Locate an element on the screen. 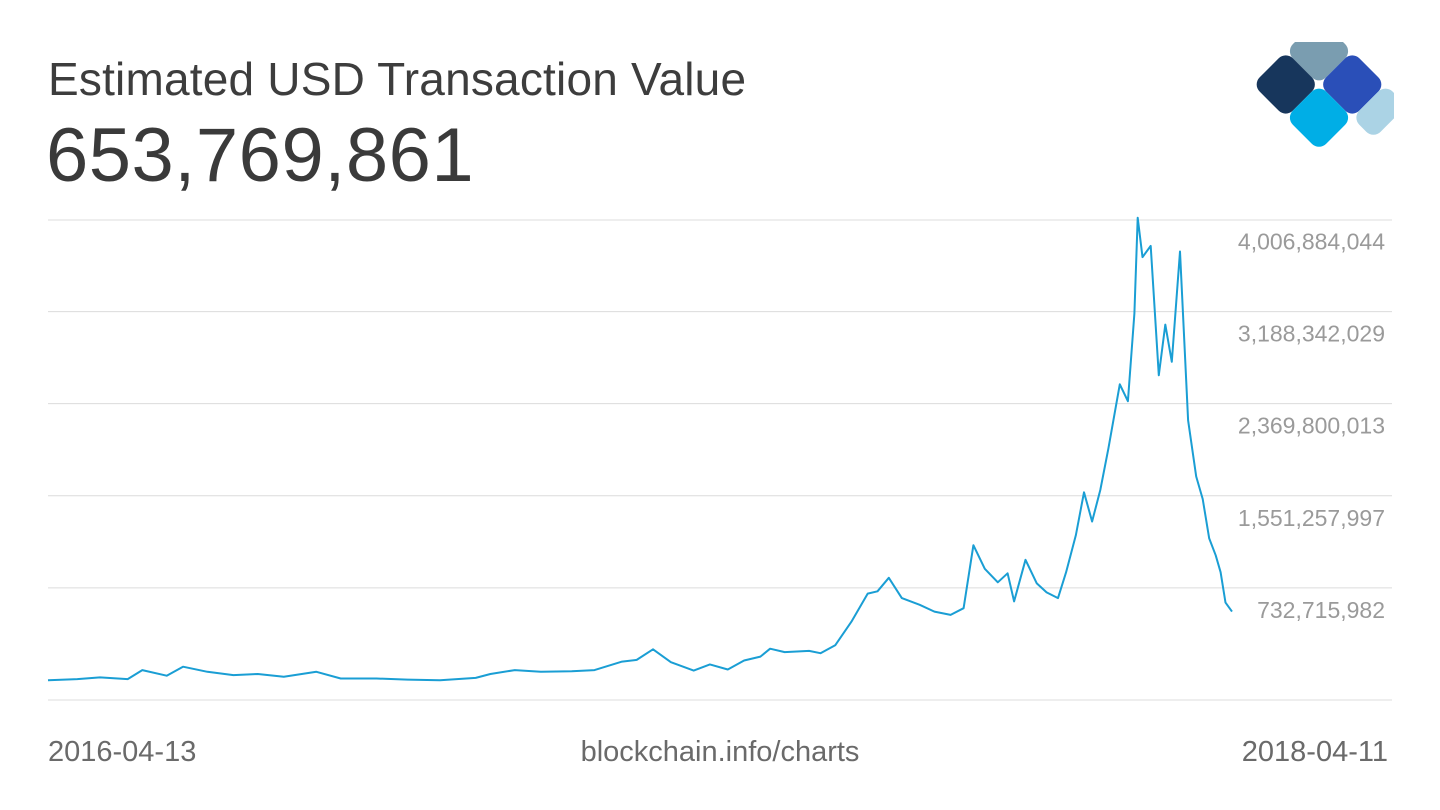 The image size is (1440, 810). logo-tile-top is located at coordinates (1319, 61).